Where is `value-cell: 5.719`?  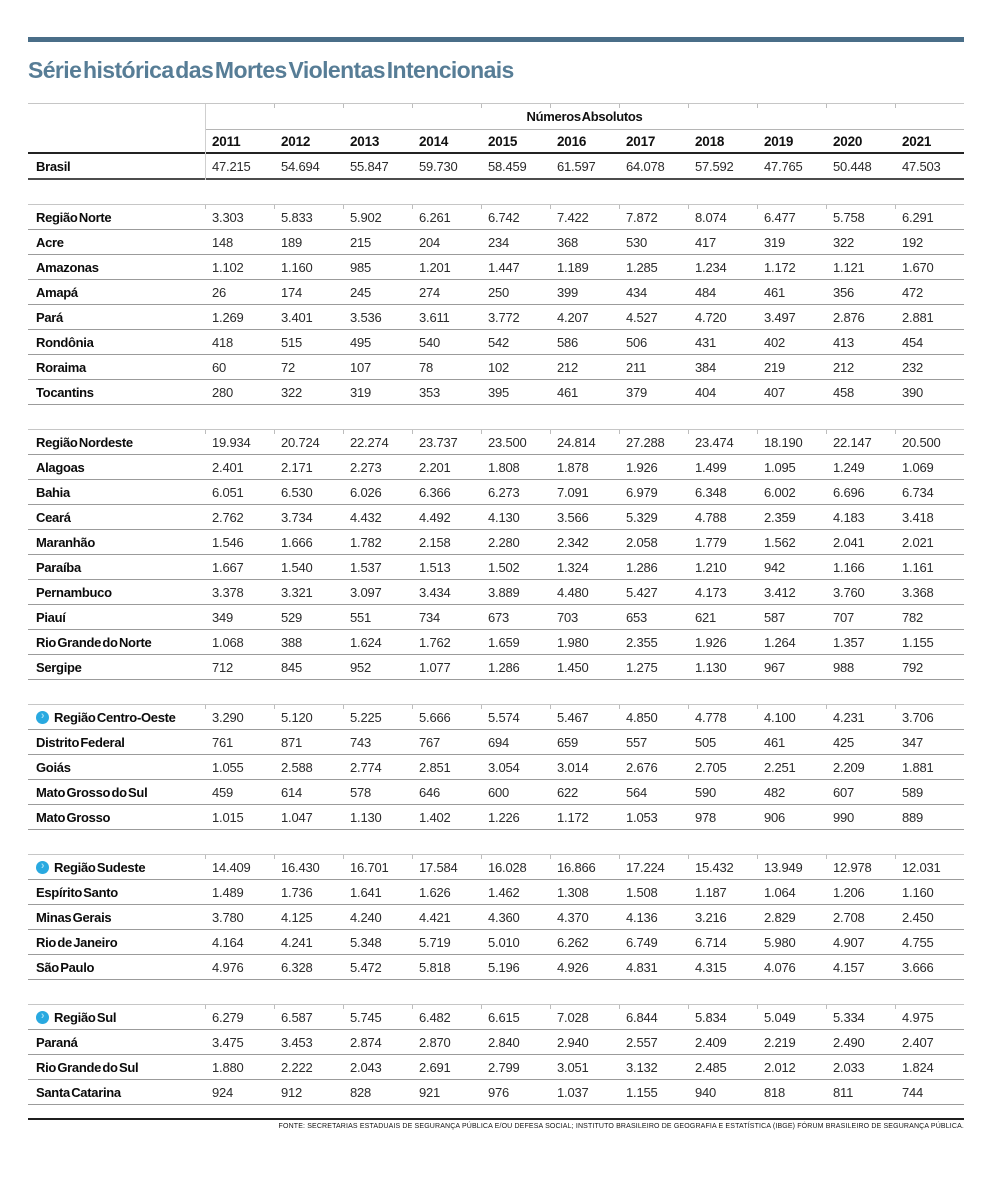
value-cell: 5.719 is located at coordinates (435, 942).